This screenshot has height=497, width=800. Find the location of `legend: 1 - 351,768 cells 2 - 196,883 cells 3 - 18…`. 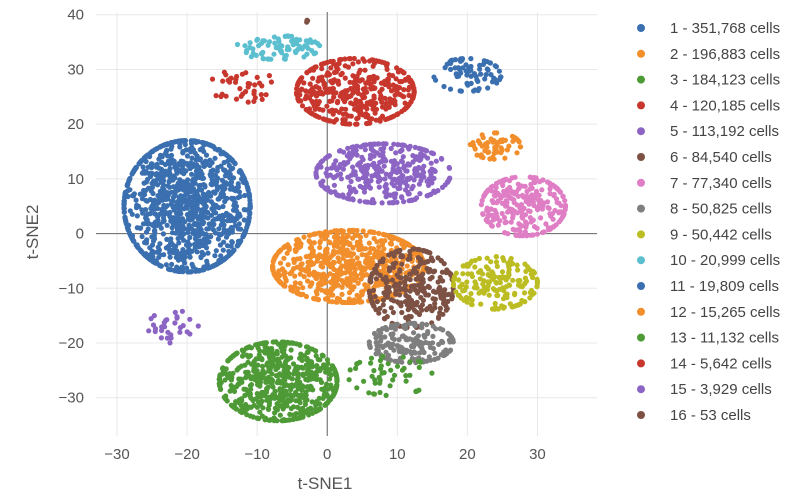

legend: 1 - 351,768 cells 2 - 196,883 cells 3 - 18… is located at coordinates (708, 222).